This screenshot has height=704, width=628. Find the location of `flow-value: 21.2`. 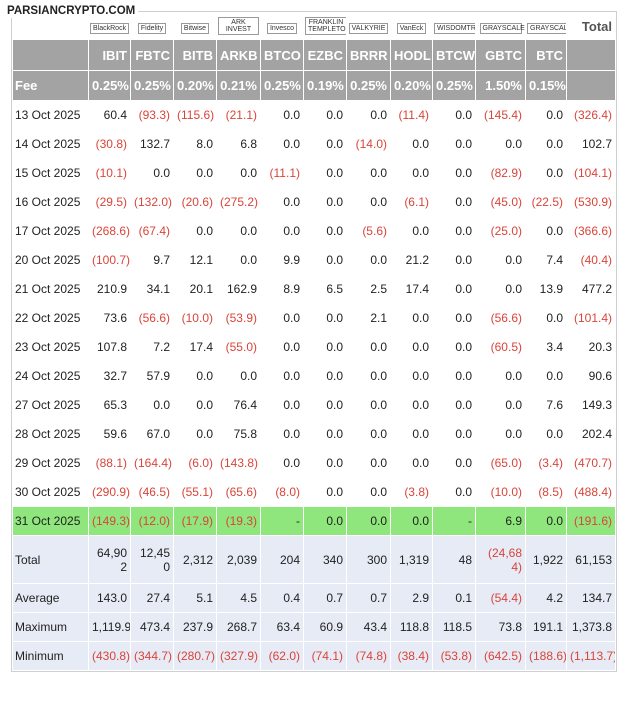

flow-value: 21.2 is located at coordinates (411, 260).